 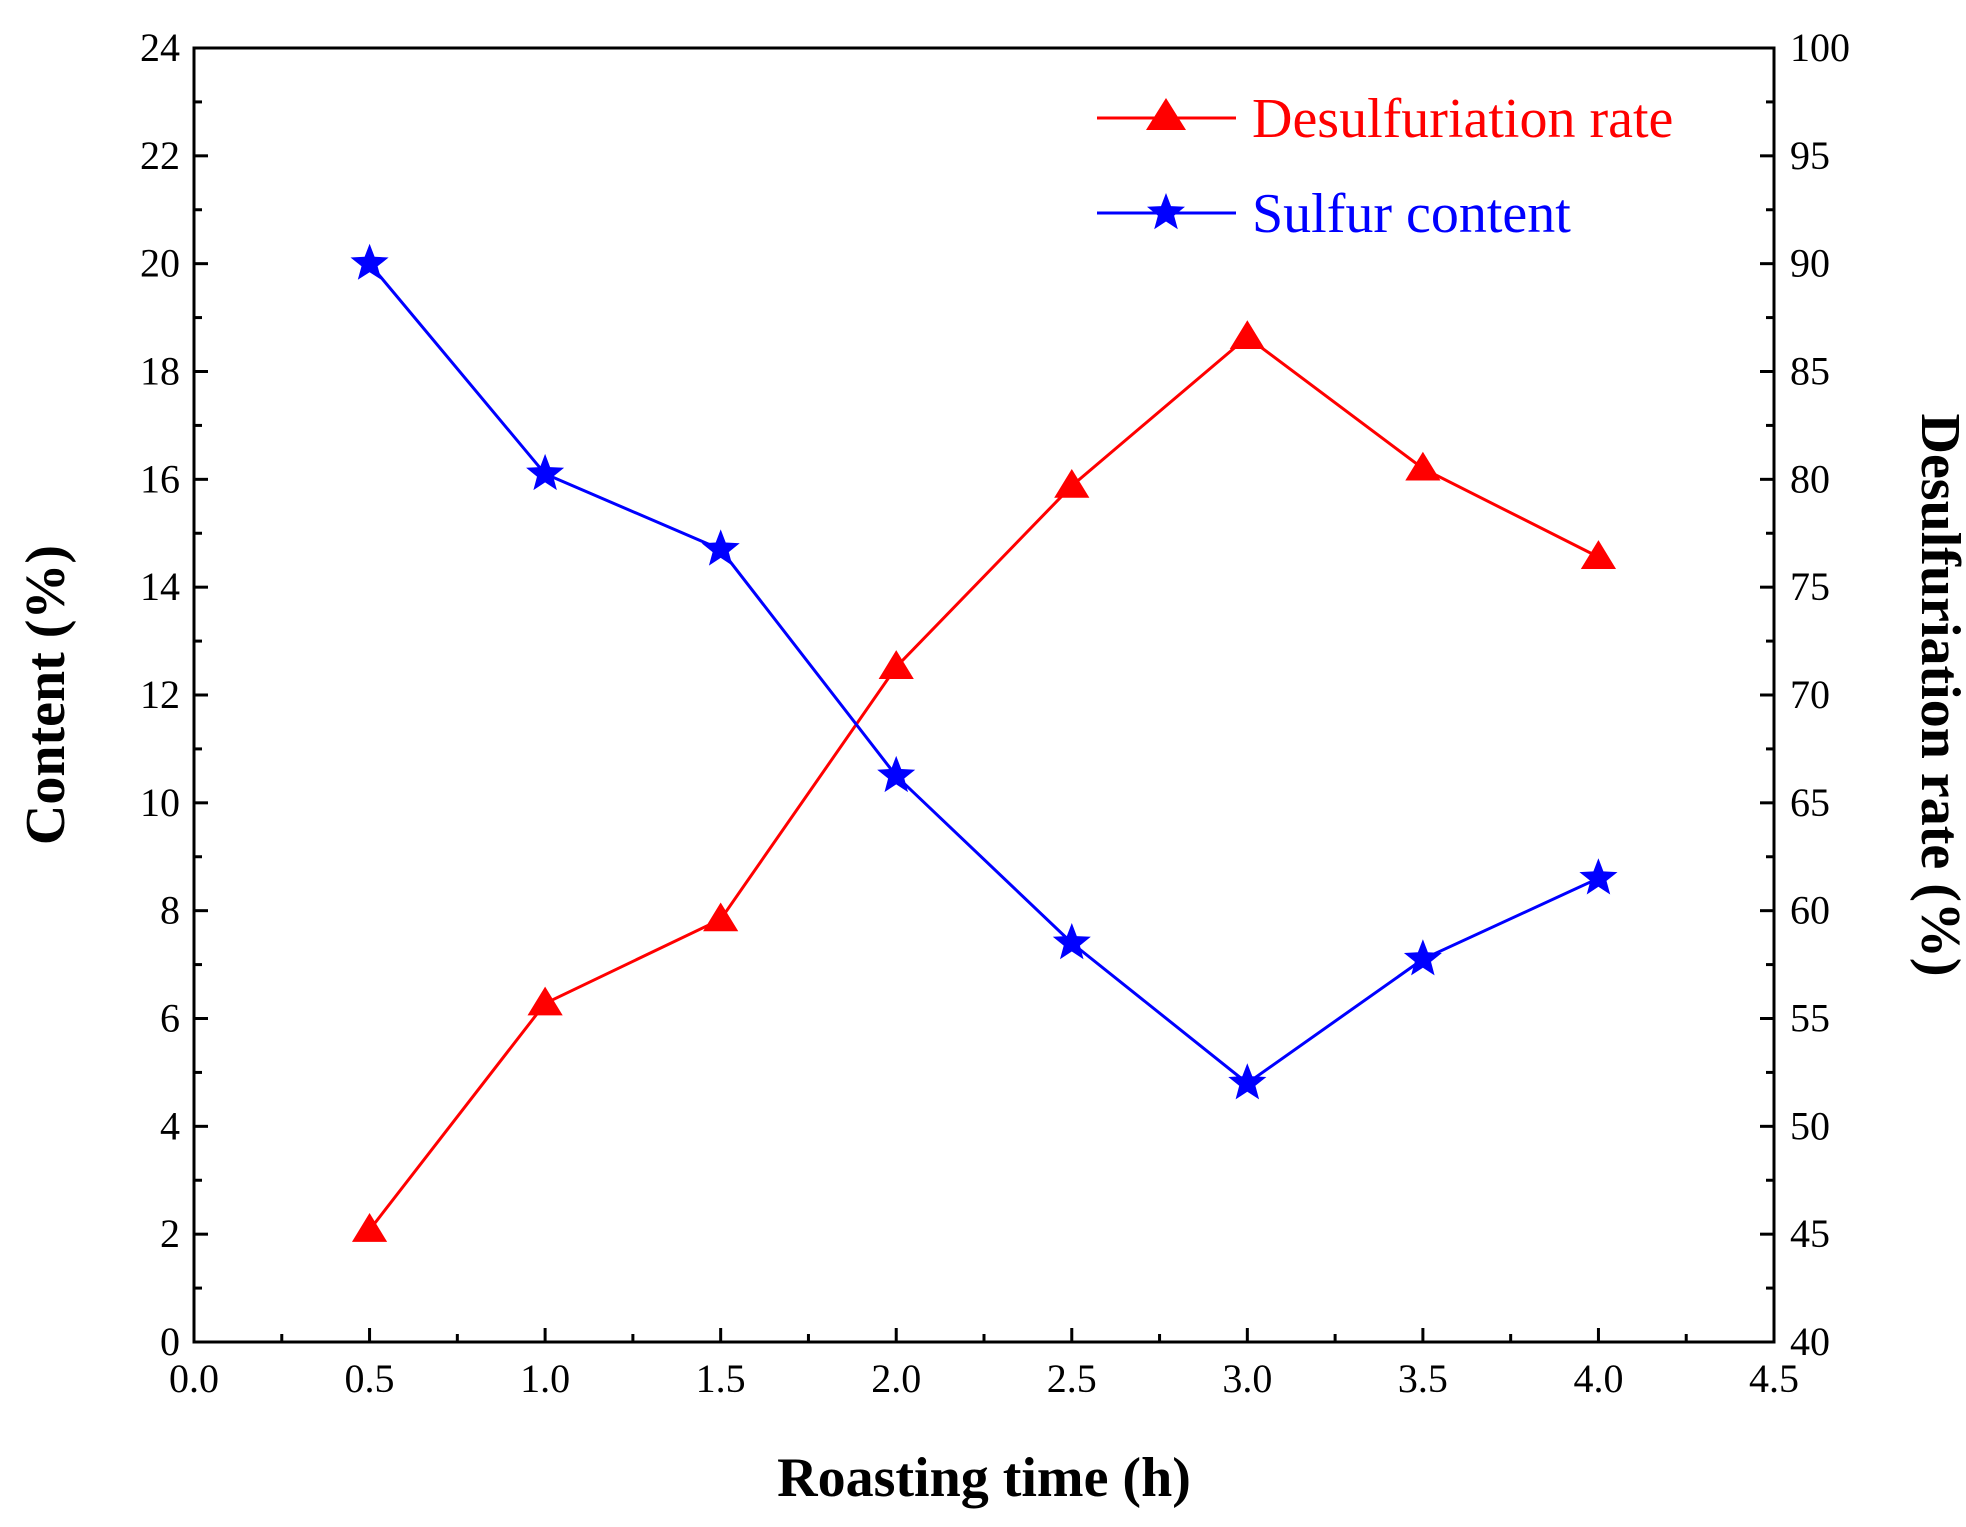 What do you see at coordinates (160, 802) in the screenshot?
I see `y-left-tick-label: 10` at bounding box center [160, 802].